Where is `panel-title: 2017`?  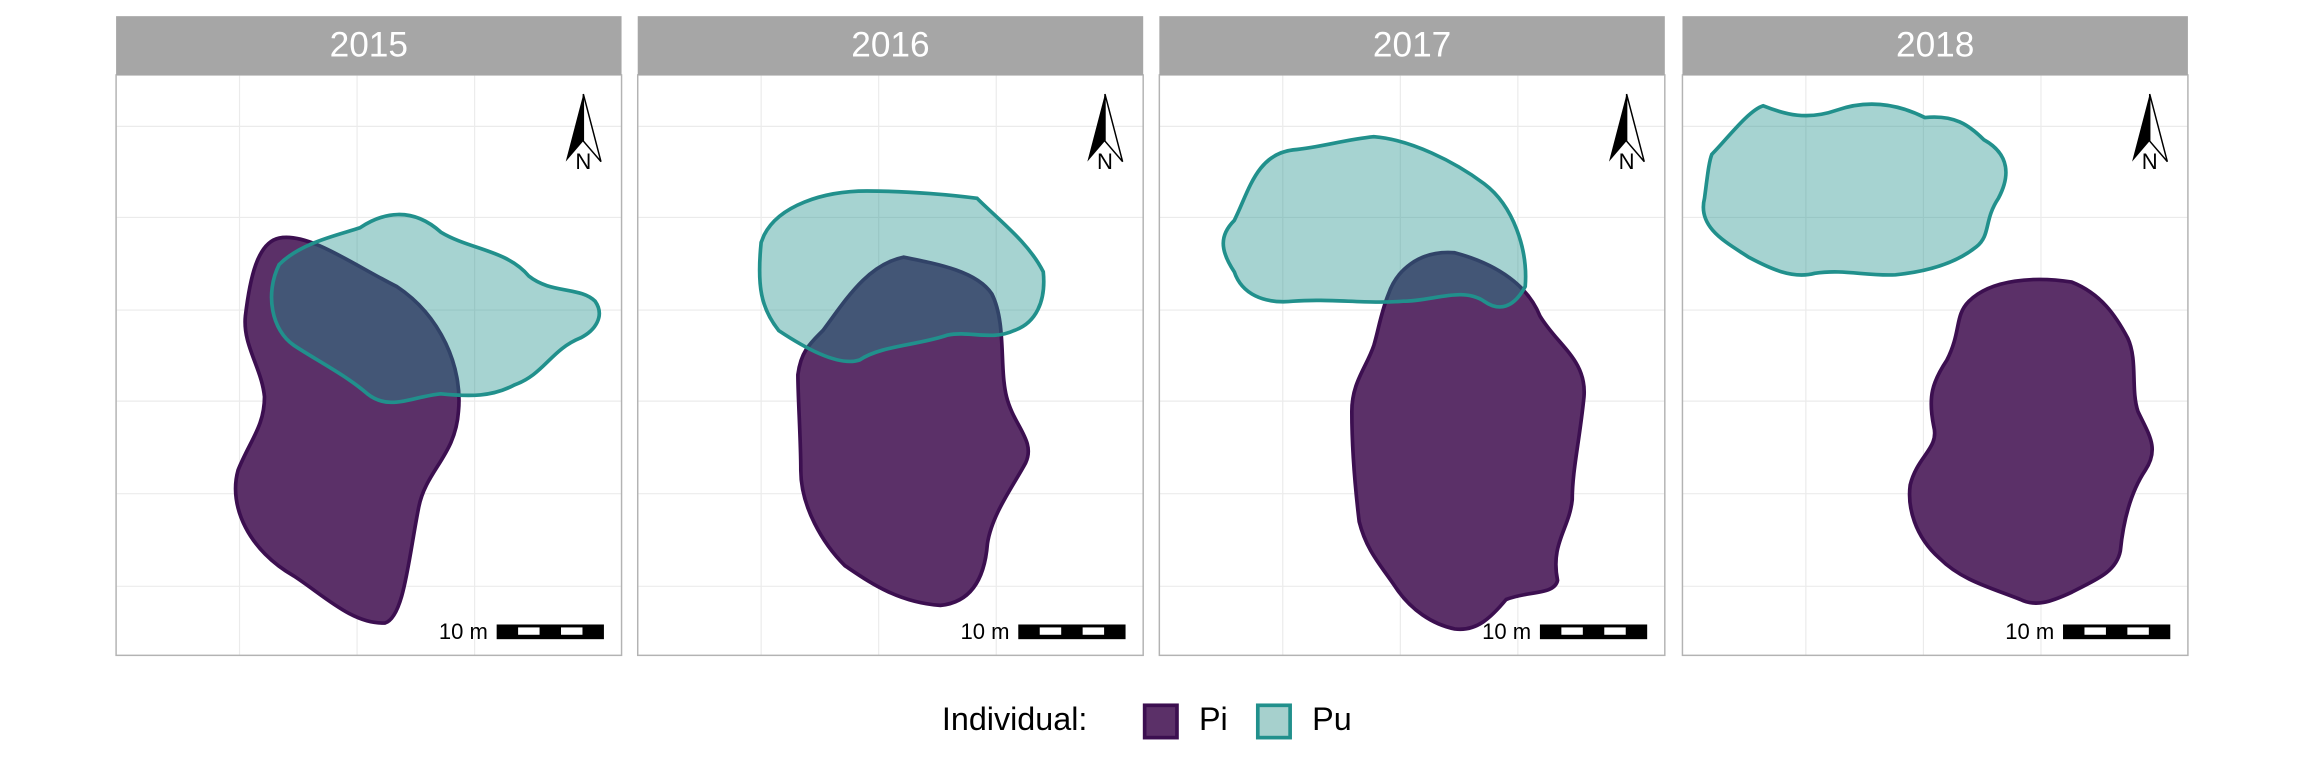
panel-title: 2017 is located at coordinates (1412, 44).